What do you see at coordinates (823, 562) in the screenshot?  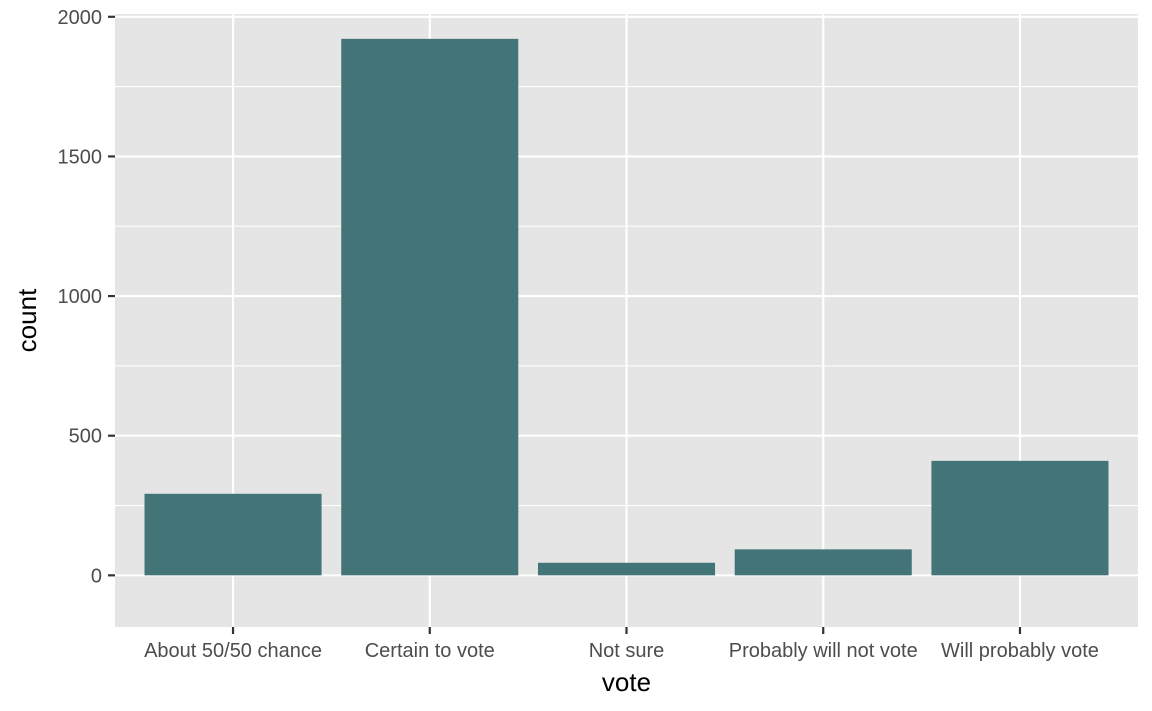 I see `bar-probably-will-not-vote` at bounding box center [823, 562].